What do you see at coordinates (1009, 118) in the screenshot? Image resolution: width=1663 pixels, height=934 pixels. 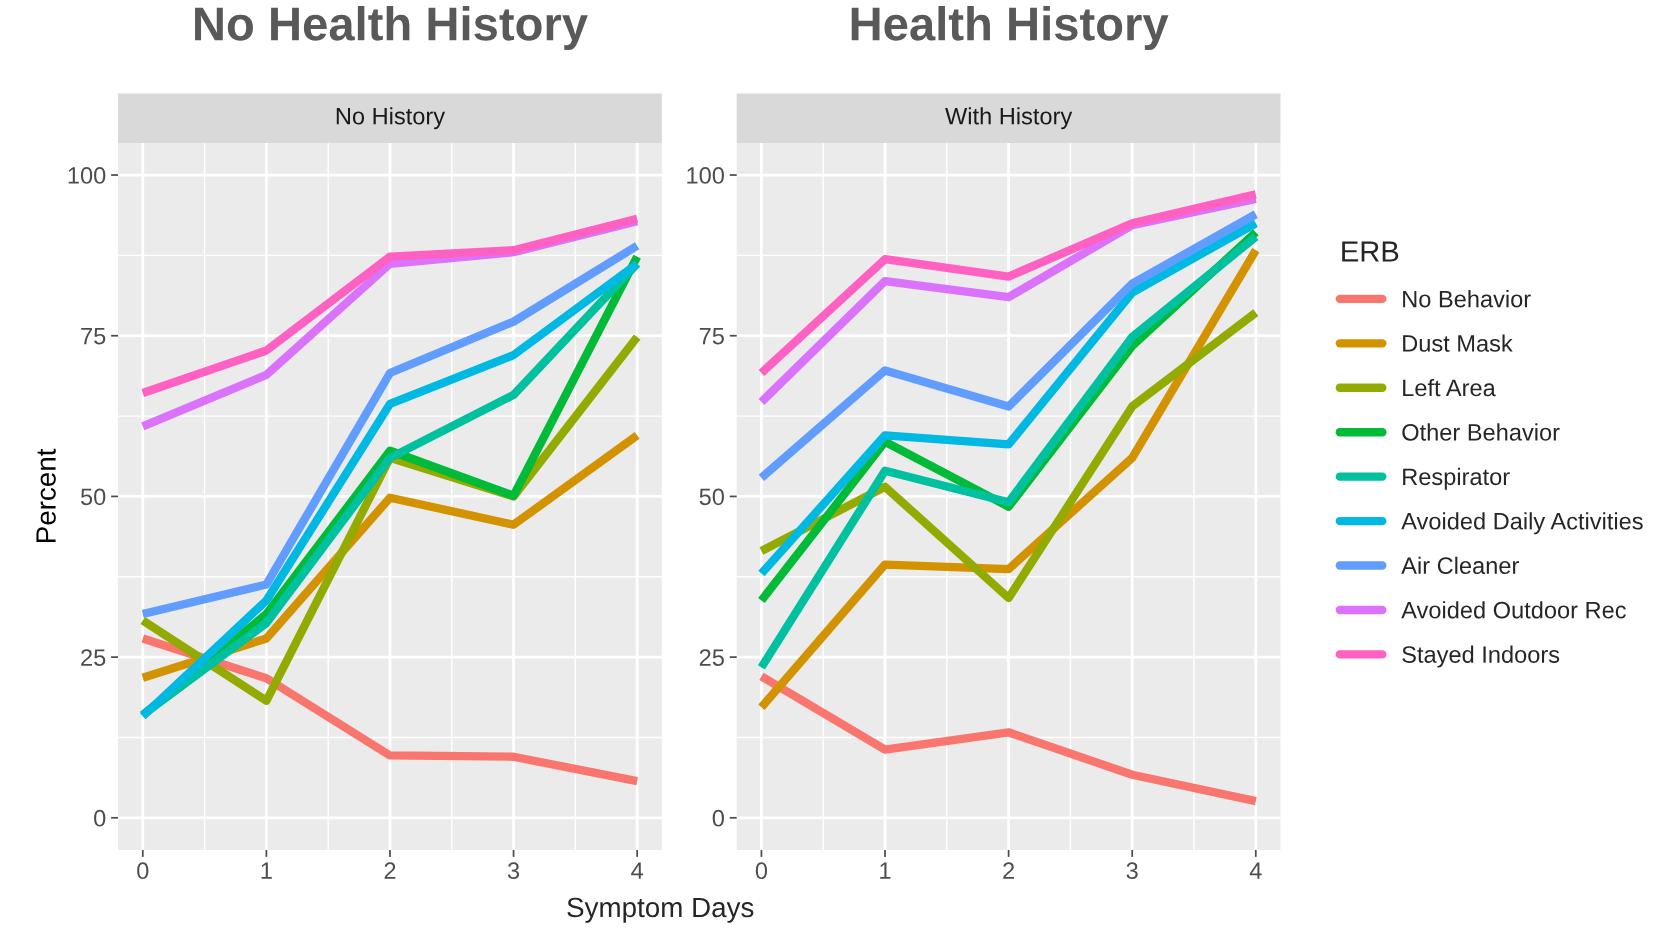 I see `chart-subtitle: With History` at bounding box center [1009, 118].